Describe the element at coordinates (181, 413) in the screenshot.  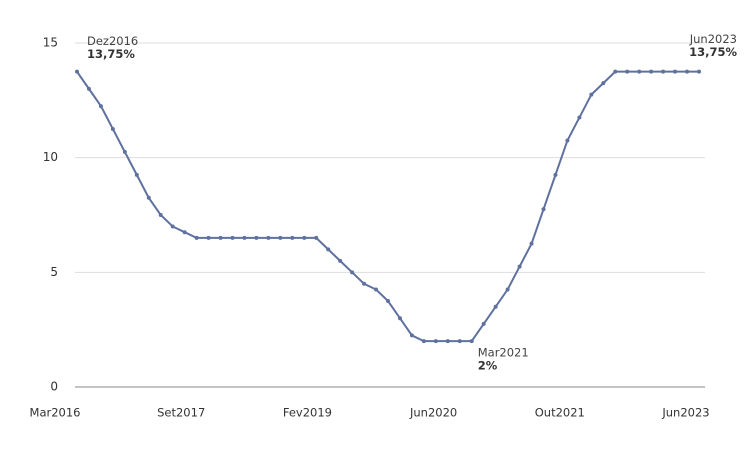
I see `x-tick-label: Set2017` at that location.